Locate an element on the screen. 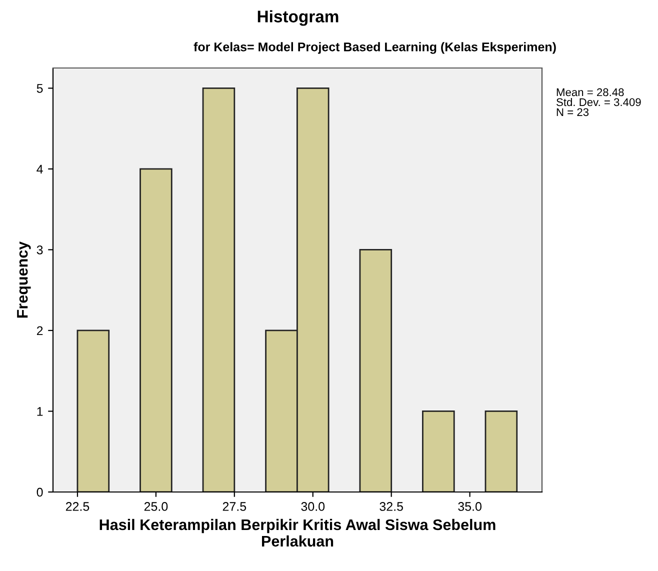 The image size is (658, 571). y-tick-label: 1 is located at coordinates (40, 411).